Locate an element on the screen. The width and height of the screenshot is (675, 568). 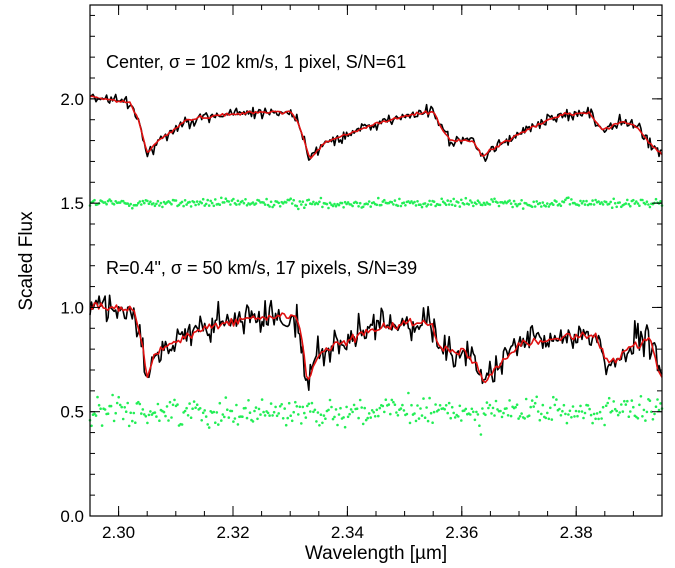
y-axis-label: Scaled Flux is located at coordinates (26, 261).